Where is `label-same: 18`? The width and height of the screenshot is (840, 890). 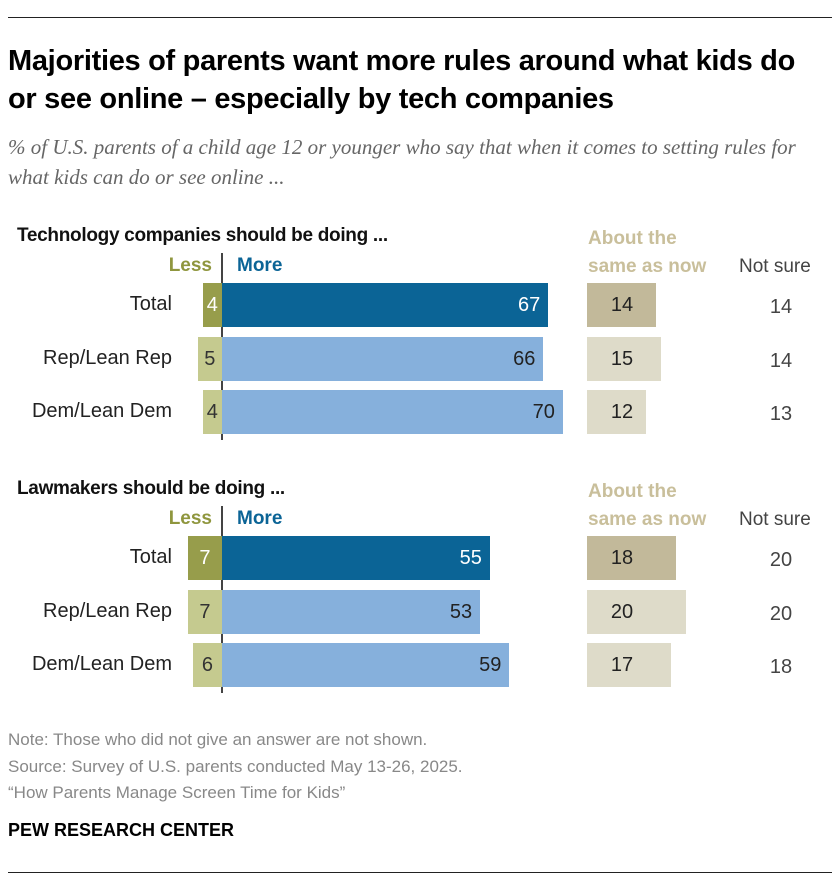
label-same: 18 is located at coordinates (622, 558).